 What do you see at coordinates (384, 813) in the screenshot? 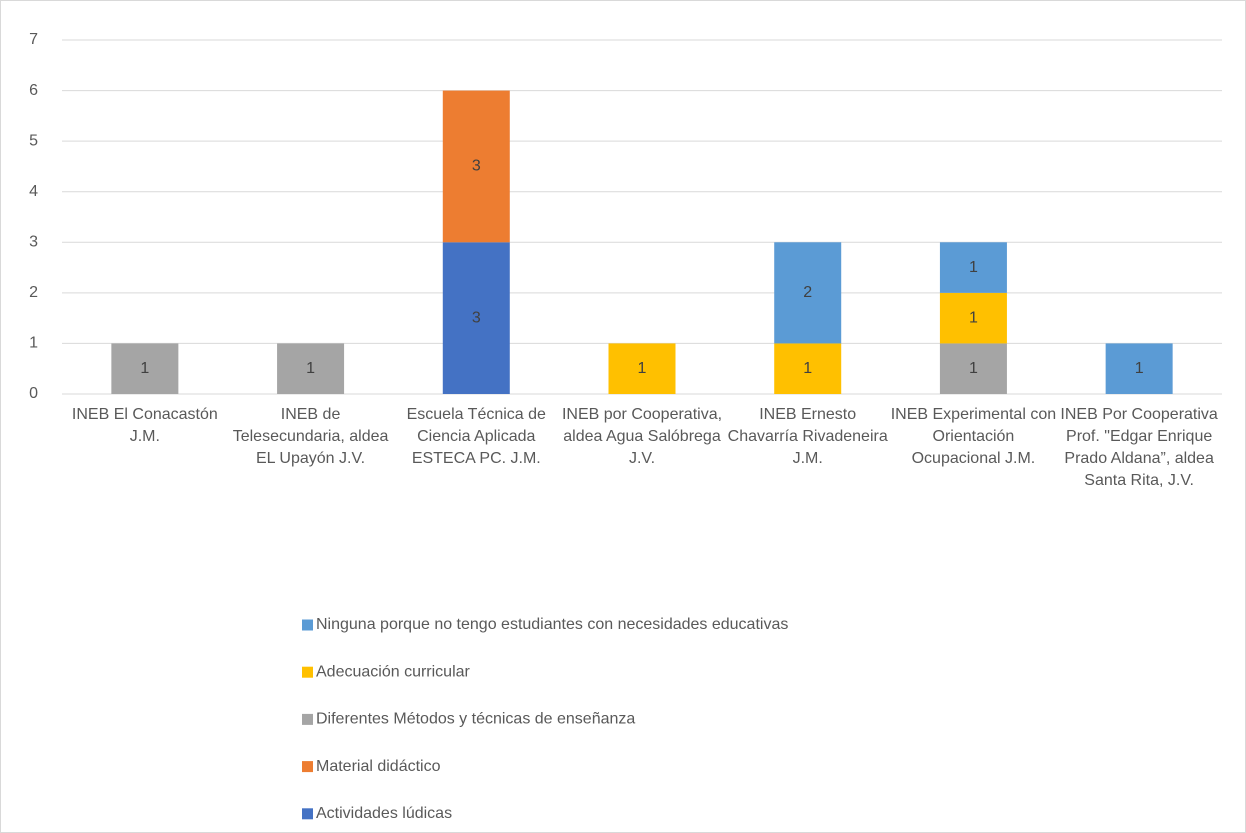
I see `legend-label: Actividades lúdicas` at bounding box center [384, 813].